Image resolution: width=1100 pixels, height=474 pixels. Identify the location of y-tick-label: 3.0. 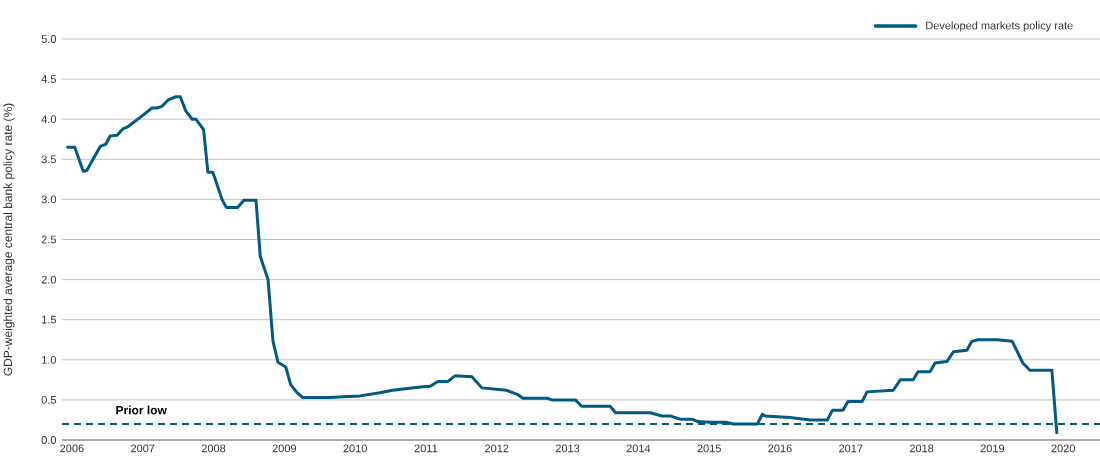
(49, 199).